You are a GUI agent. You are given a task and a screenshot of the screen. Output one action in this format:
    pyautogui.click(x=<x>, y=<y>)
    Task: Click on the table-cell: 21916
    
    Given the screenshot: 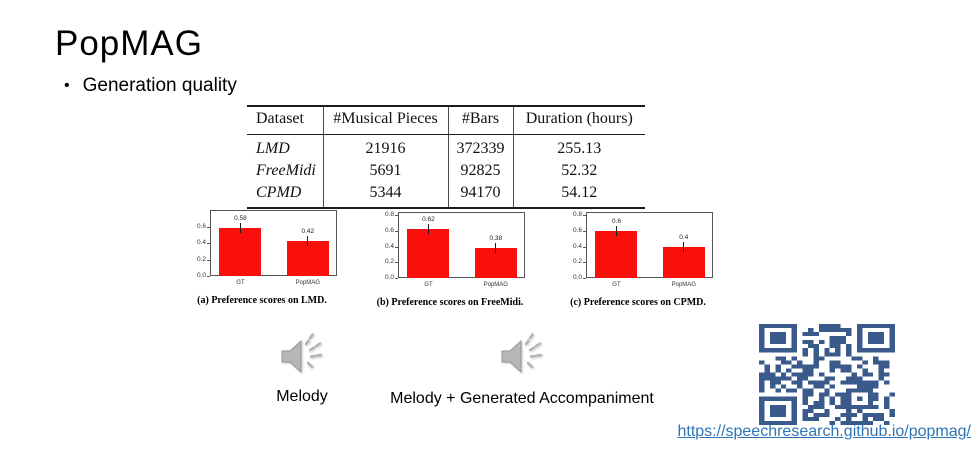 What is the action you would take?
    pyautogui.click(x=386, y=147)
    